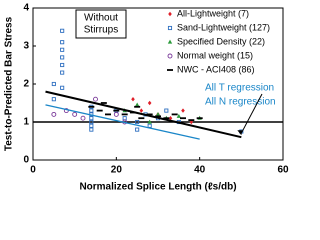  I want to click on arrow, so click(251, 113).